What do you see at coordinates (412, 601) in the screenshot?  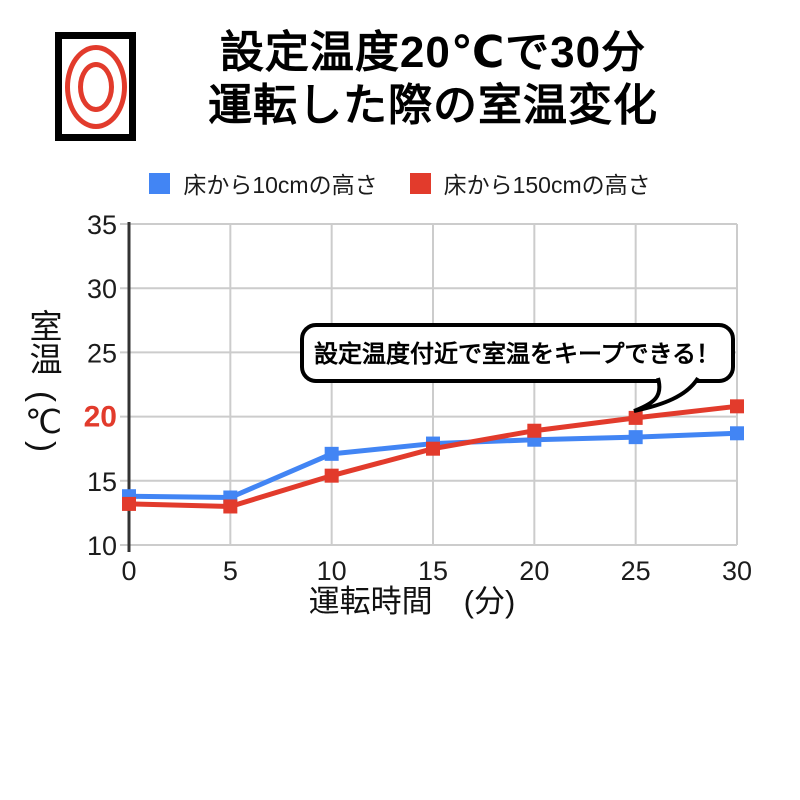 I see `x-axis-title: 運転時間 (分)` at bounding box center [412, 601].